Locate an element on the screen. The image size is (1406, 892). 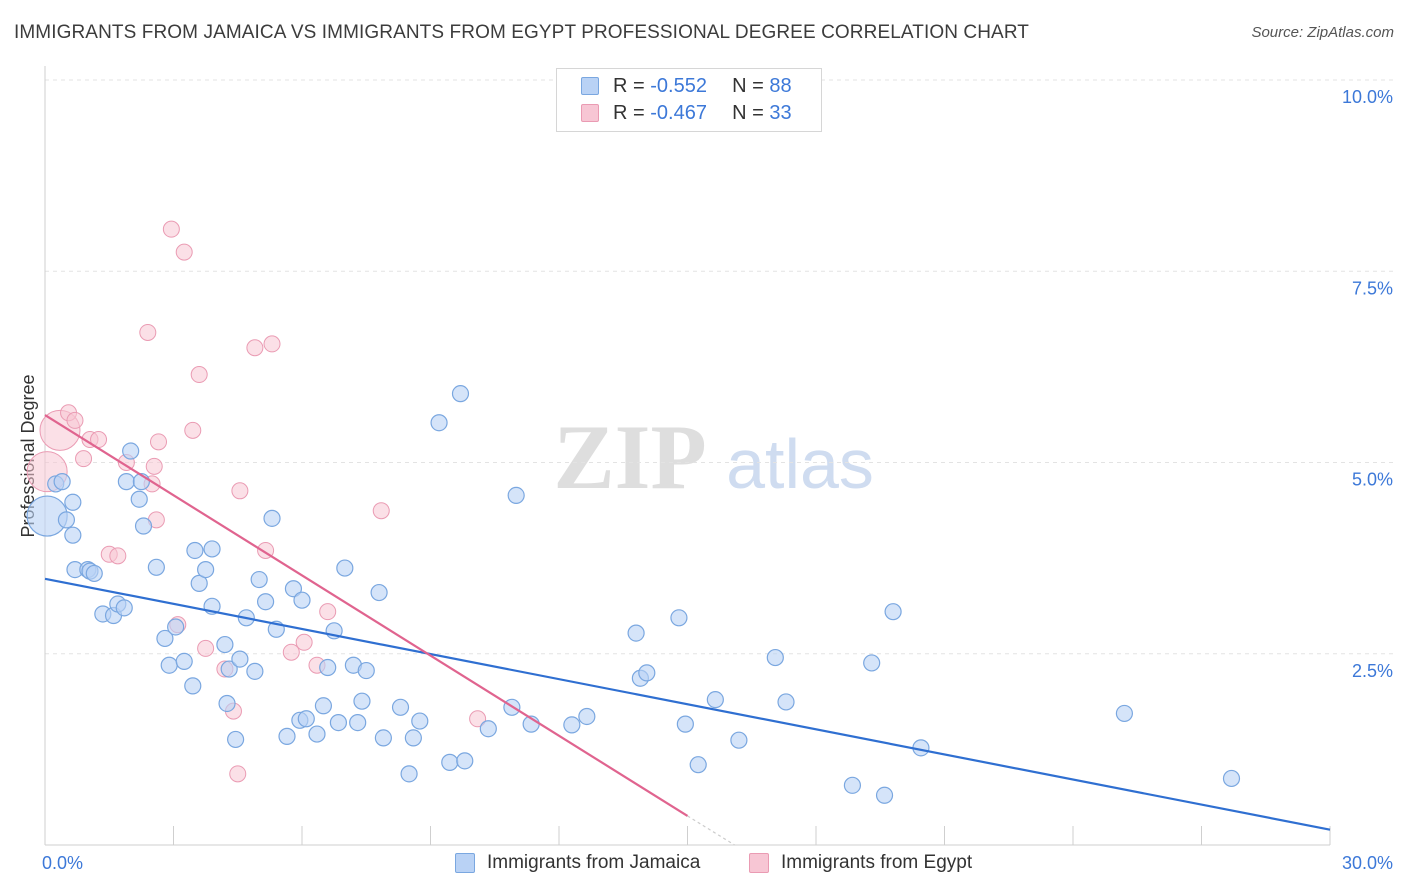
egypt-r-value: -0.467 is located at coordinates (678, 113).